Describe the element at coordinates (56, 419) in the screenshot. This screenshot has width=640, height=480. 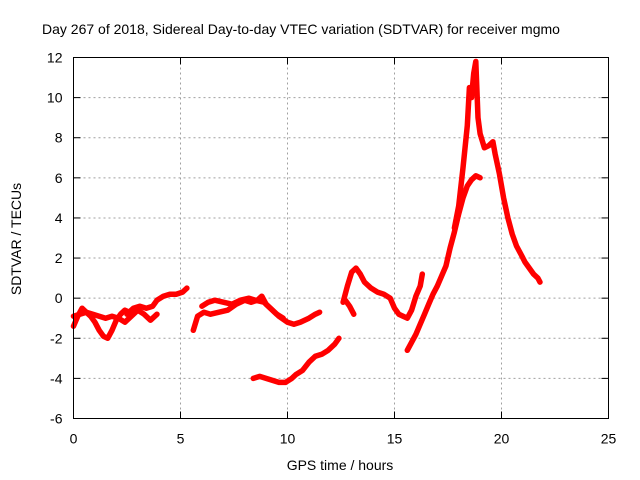
I see `y-tick-label: -6` at that location.